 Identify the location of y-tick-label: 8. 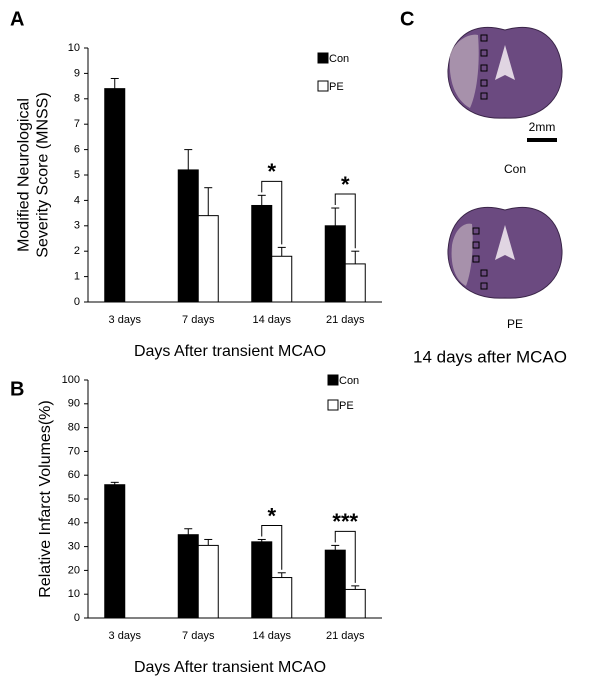
(77, 99).